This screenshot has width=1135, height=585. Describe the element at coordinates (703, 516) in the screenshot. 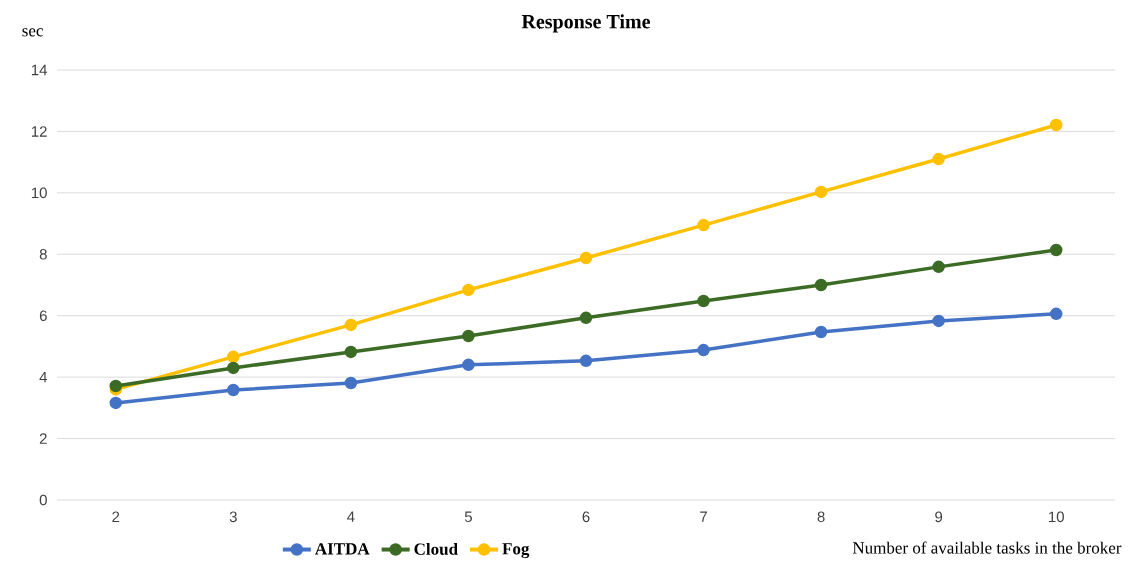

I see `x-tick-label: 7` at that location.